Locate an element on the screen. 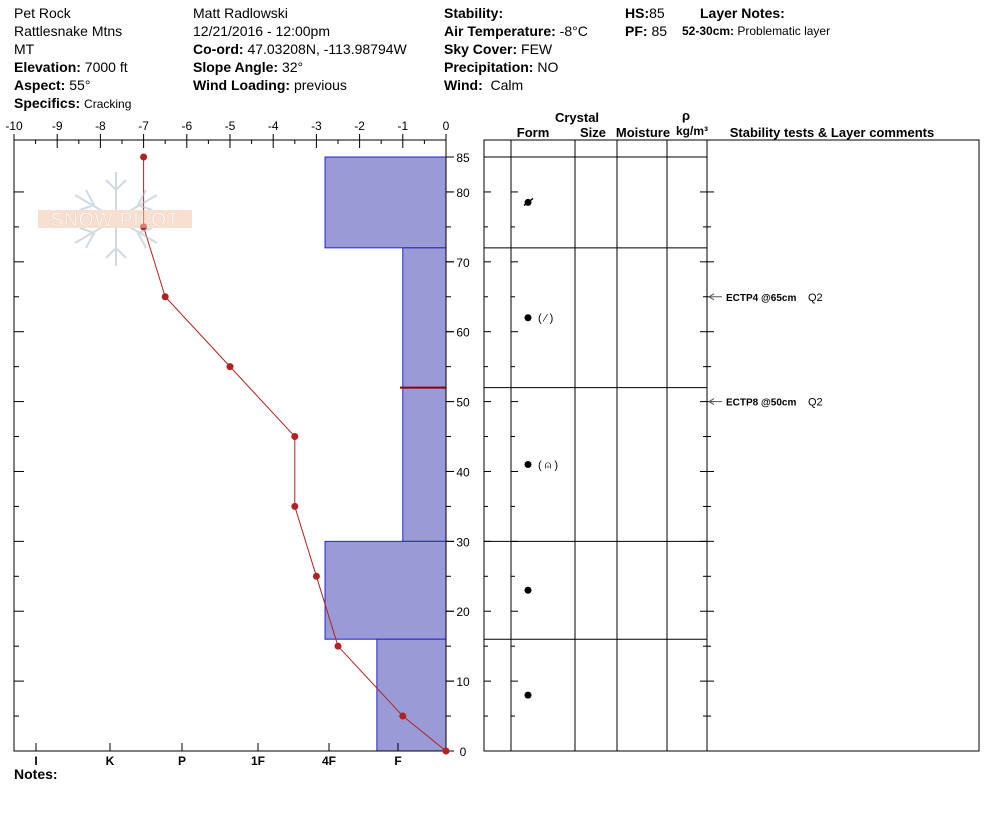 This screenshot has height=840, width=994. location: Pet Rock is located at coordinates (42, 13).